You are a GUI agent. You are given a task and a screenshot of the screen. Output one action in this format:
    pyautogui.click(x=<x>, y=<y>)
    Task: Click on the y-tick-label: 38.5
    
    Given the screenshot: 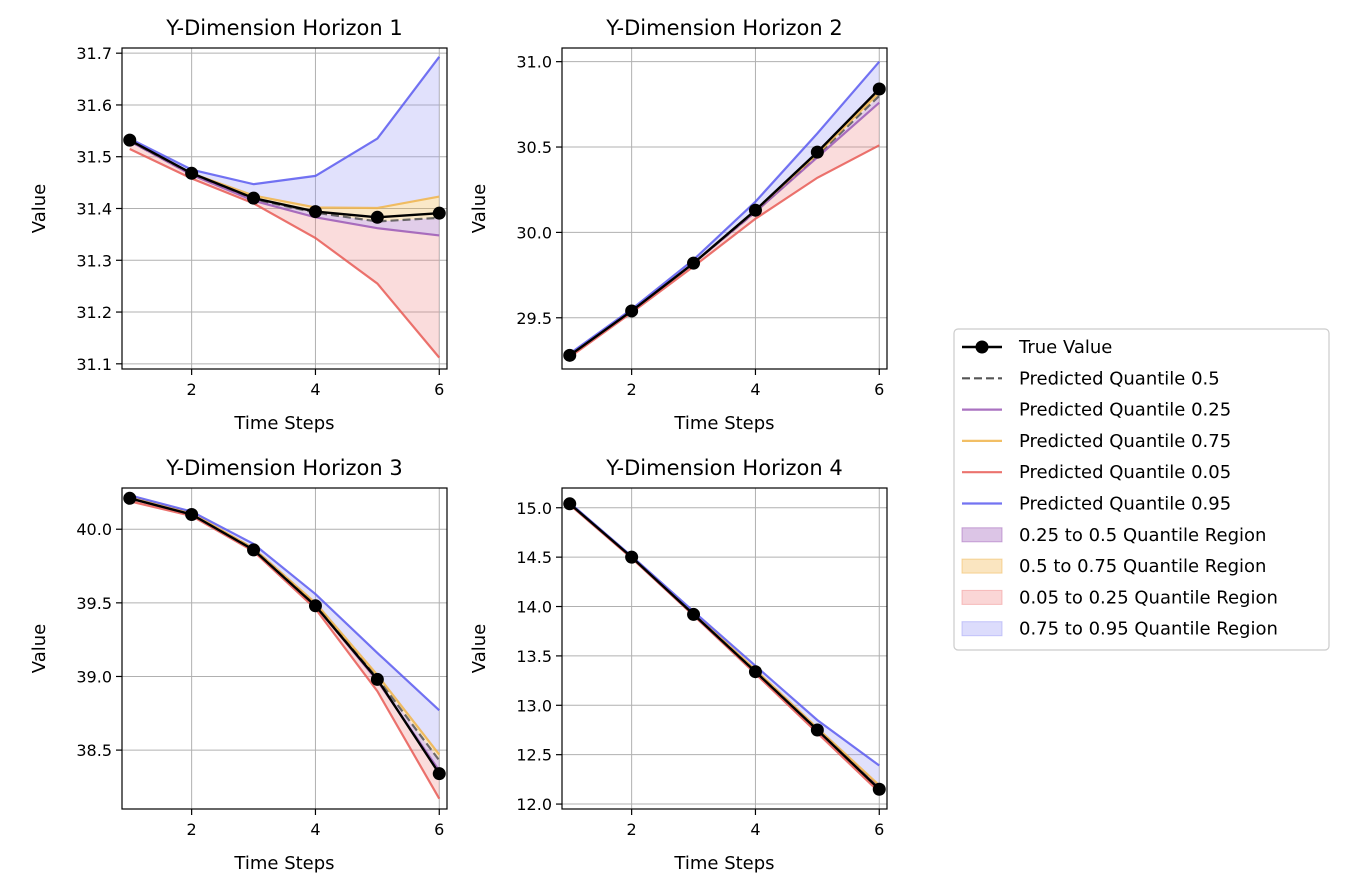 What is the action you would take?
    pyautogui.click(x=94, y=750)
    